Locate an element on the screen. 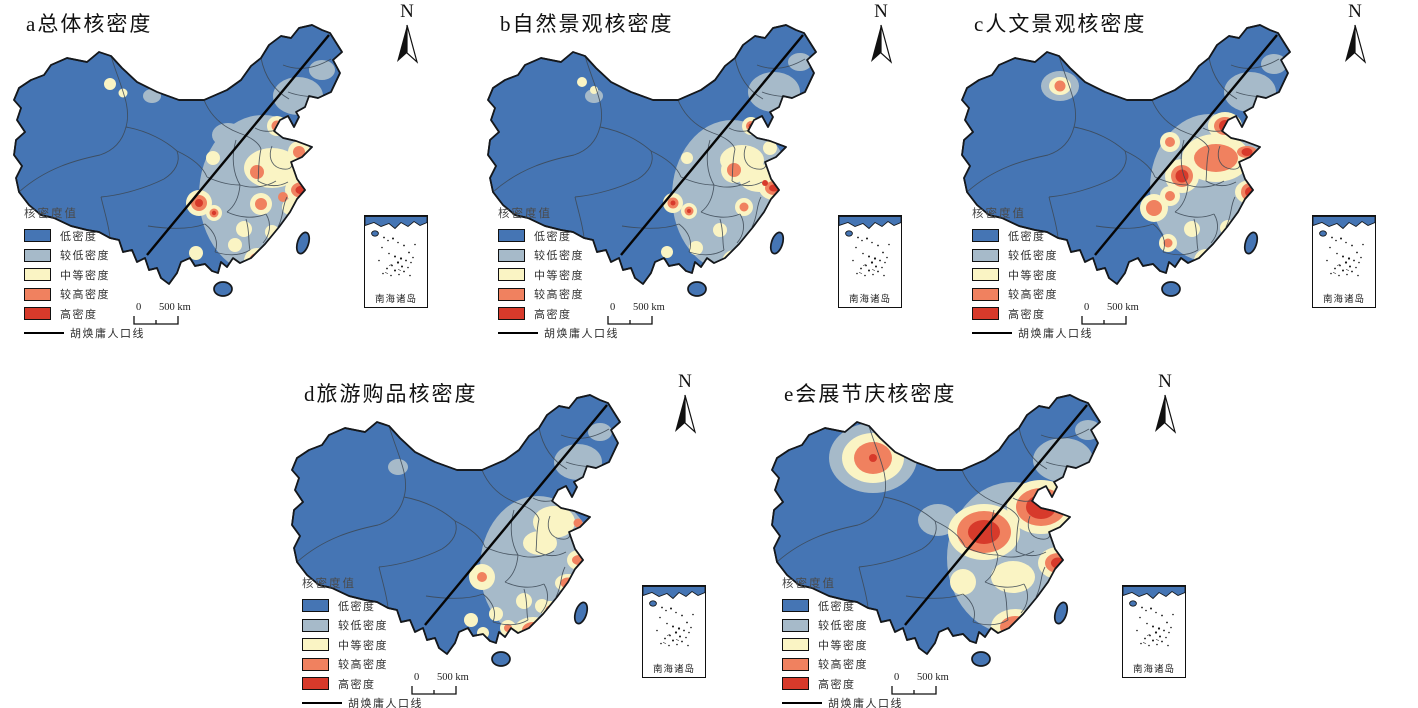  panel-title: d旅游购品核密度 is located at coordinates (391, 394).